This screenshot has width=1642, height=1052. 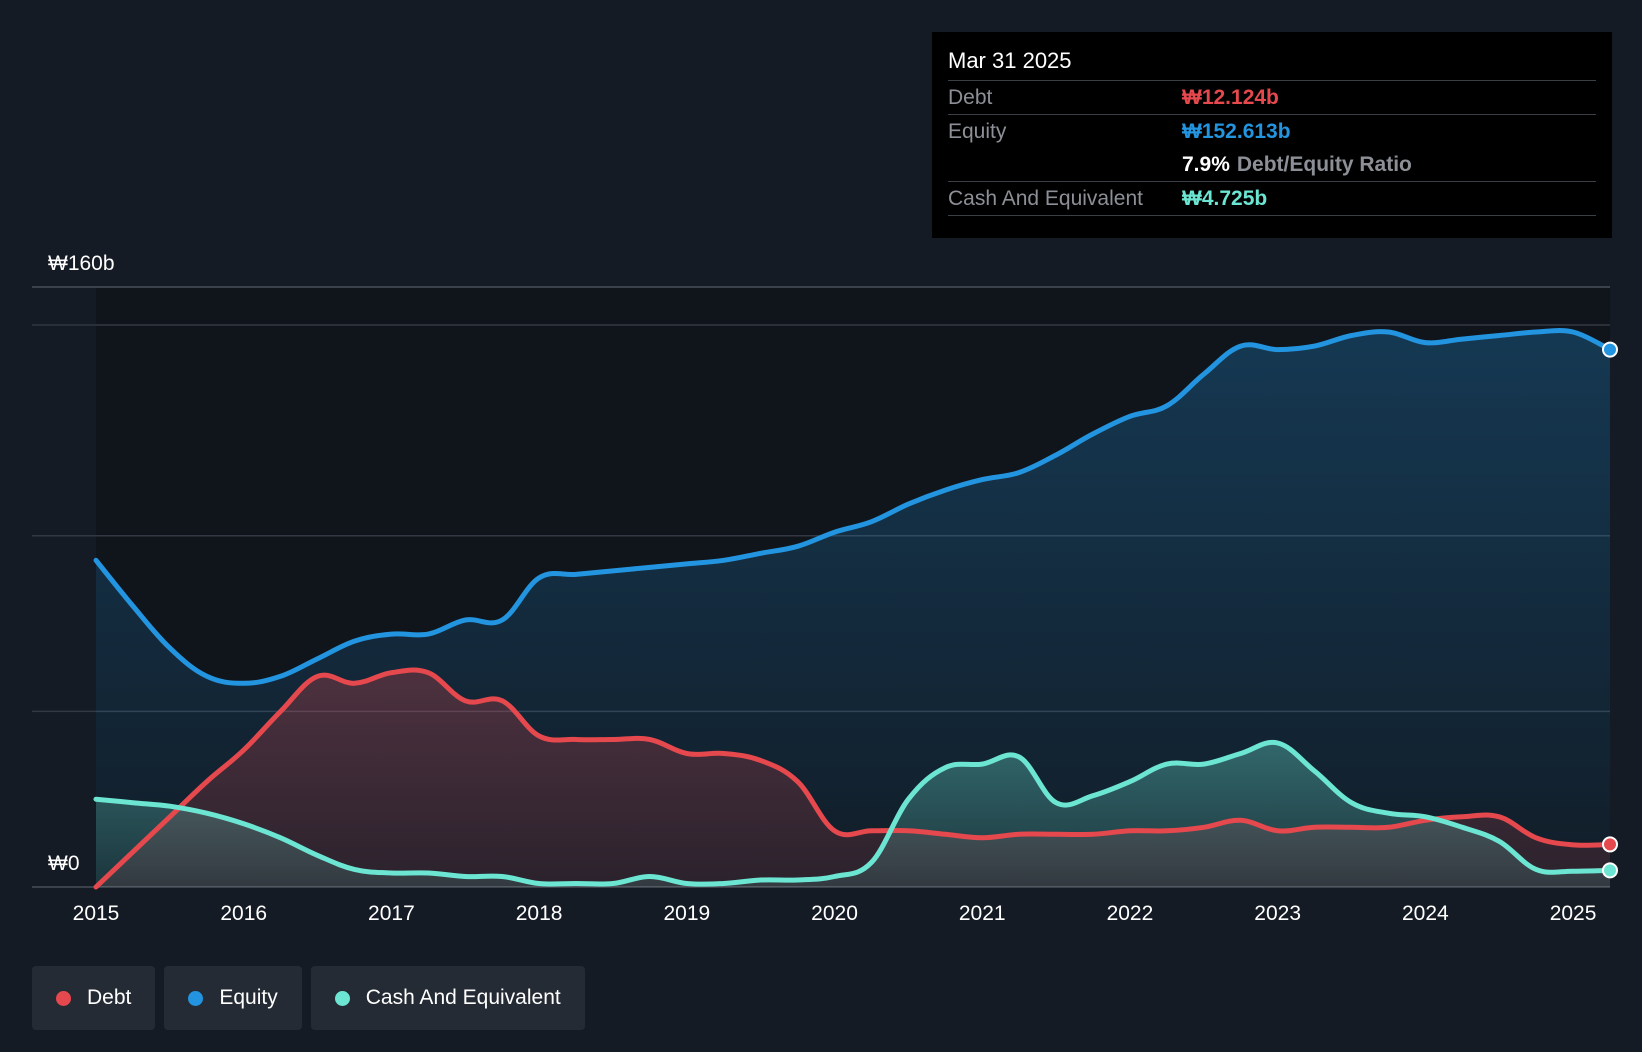 I want to click on legend: Debt Equity Cash And Equivalent, so click(x=308, y=998).